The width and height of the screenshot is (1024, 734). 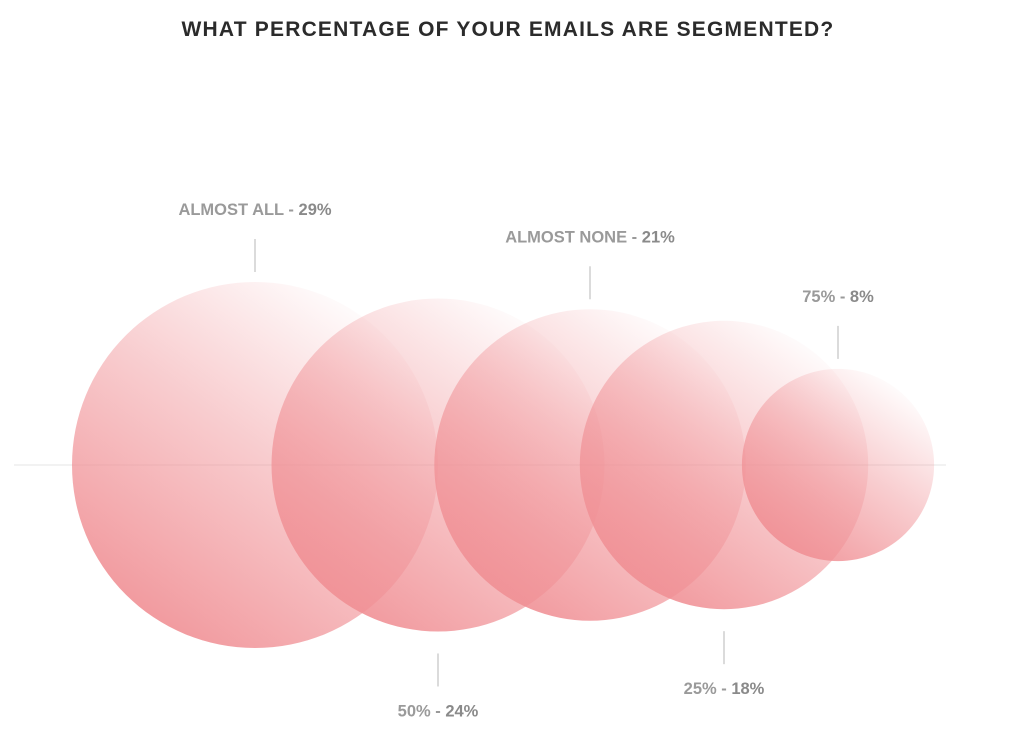 What do you see at coordinates (422, 711) in the screenshot?
I see `data-label-category: 50% -` at bounding box center [422, 711].